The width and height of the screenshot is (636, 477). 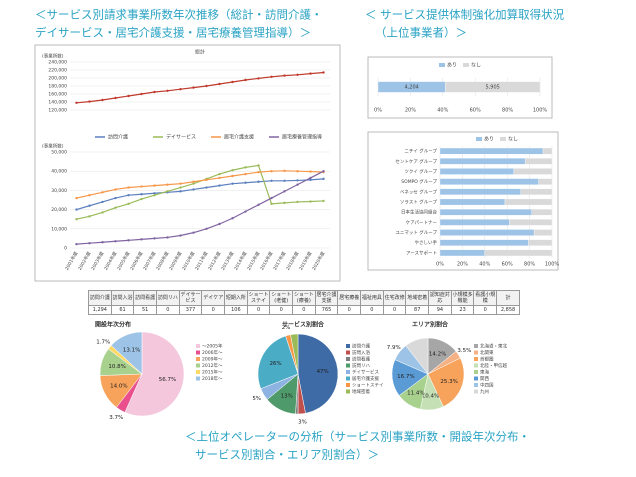 I want to click on y-axis-label: (事業所数), so click(x=53, y=56).